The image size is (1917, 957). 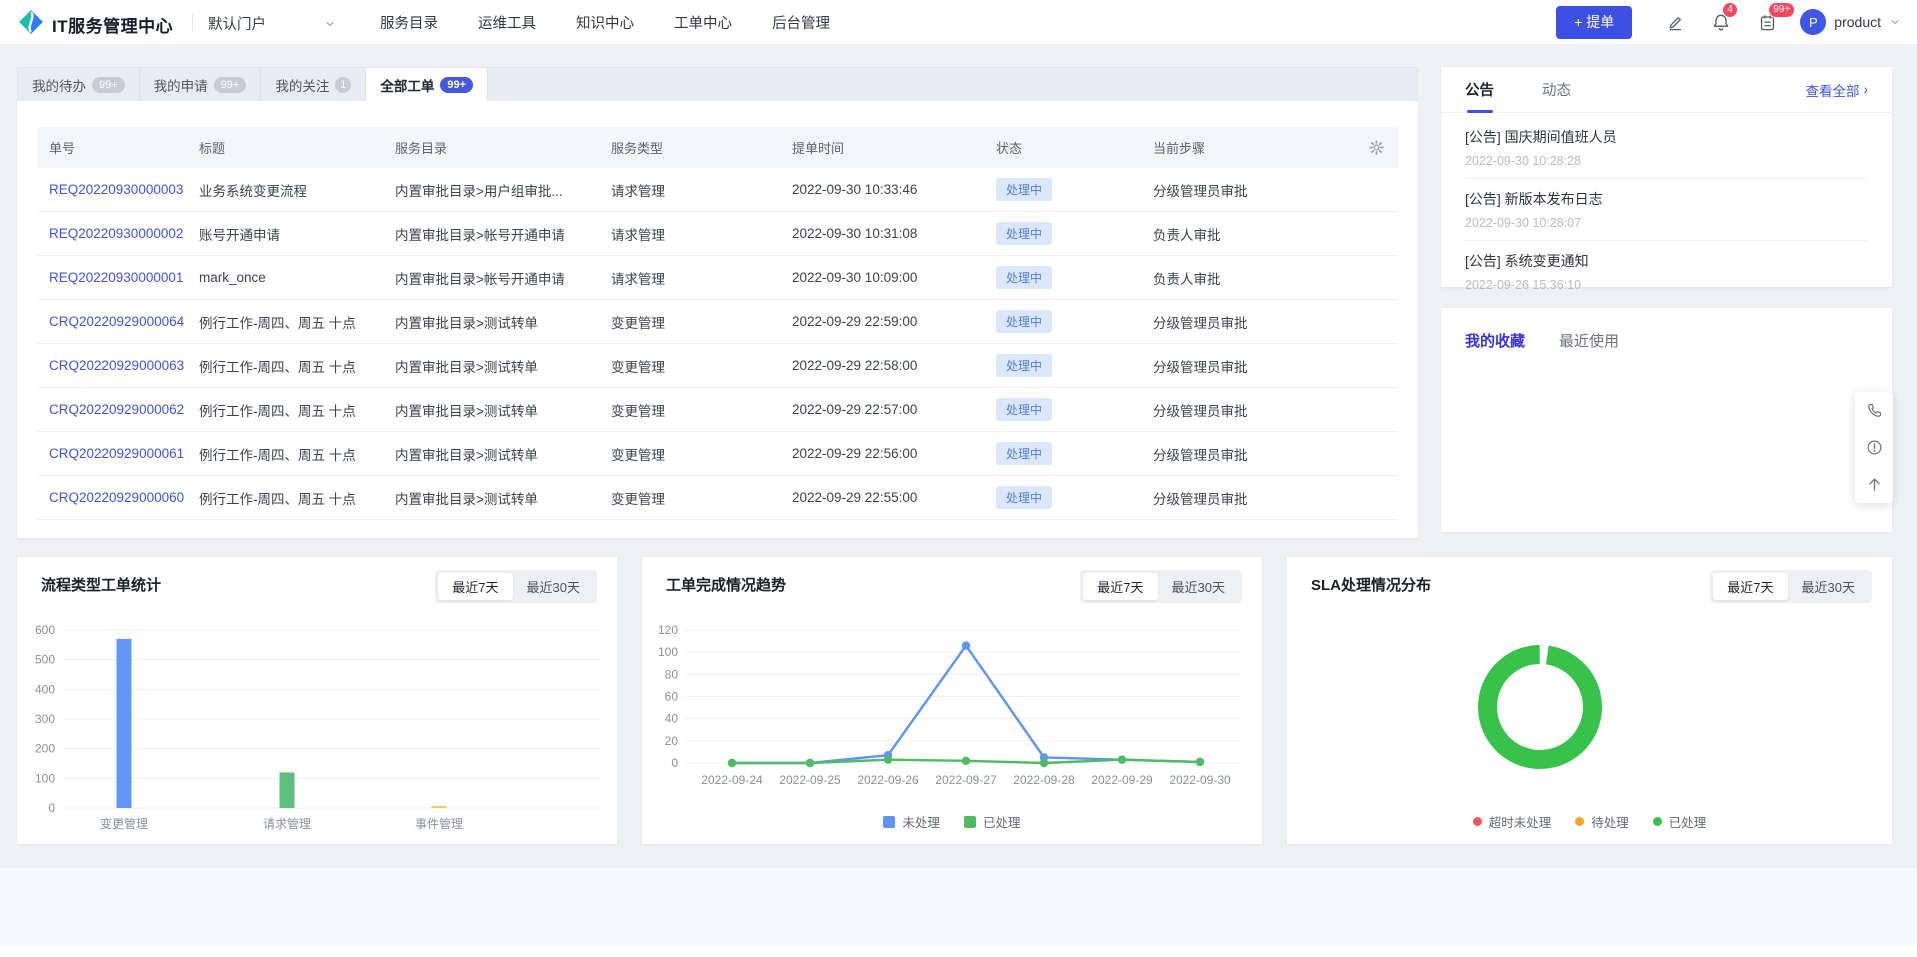 What do you see at coordinates (201, 84) in the screenshot?
I see `tab-my-requests: 我的申请 99+` at bounding box center [201, 84].